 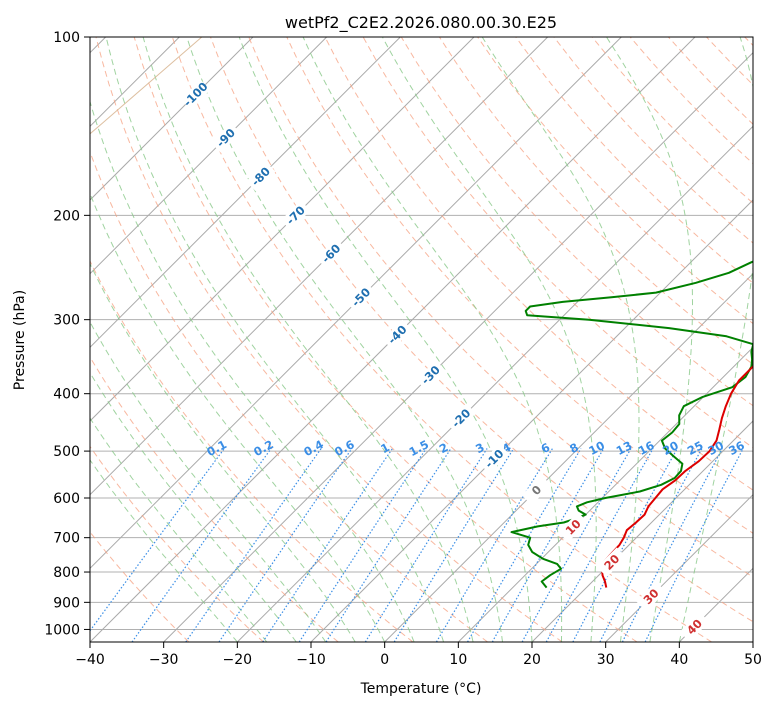 I want to click on y-tick-label: 800, so click(x=66, y=573).